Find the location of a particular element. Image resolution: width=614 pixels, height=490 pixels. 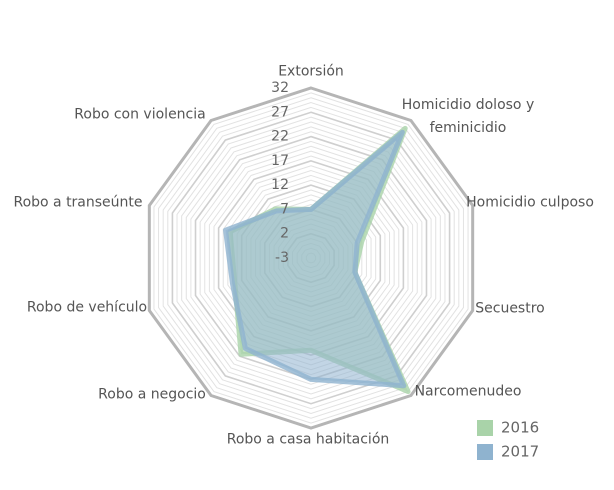

tick-label: 17 is located at coordinates (280, 161).